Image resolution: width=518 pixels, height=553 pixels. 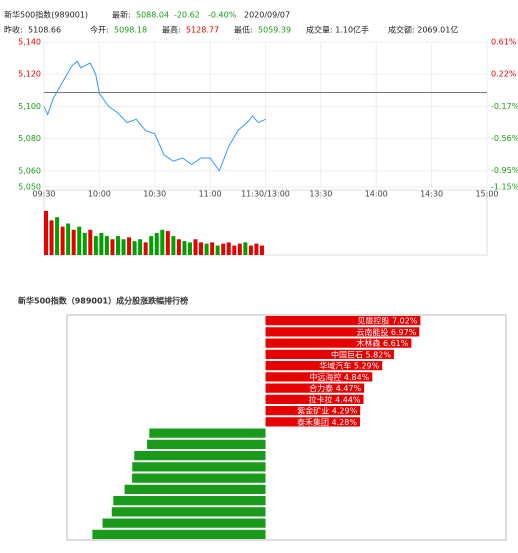 What do you see at coordinates (357, 376) in the screenshot?
I see `value-label: 4.84%` at bounding box center [357, 376].